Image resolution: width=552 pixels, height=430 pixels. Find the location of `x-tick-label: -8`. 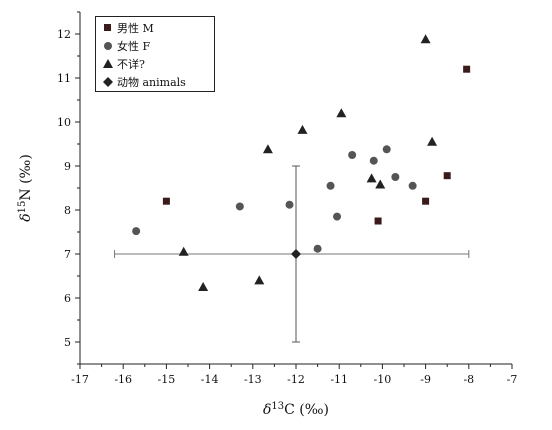

x-tick-label: -8 is located at coordinates (468, 379).